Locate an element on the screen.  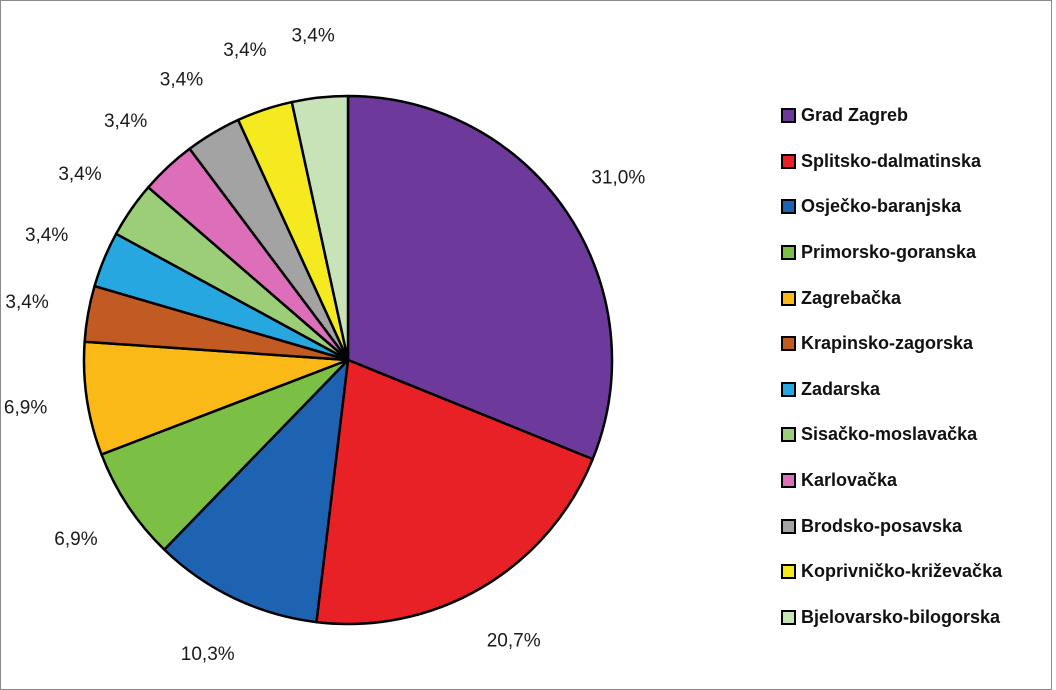
data-label-zadarska: 3,4% is located at coordinates (46, 235).